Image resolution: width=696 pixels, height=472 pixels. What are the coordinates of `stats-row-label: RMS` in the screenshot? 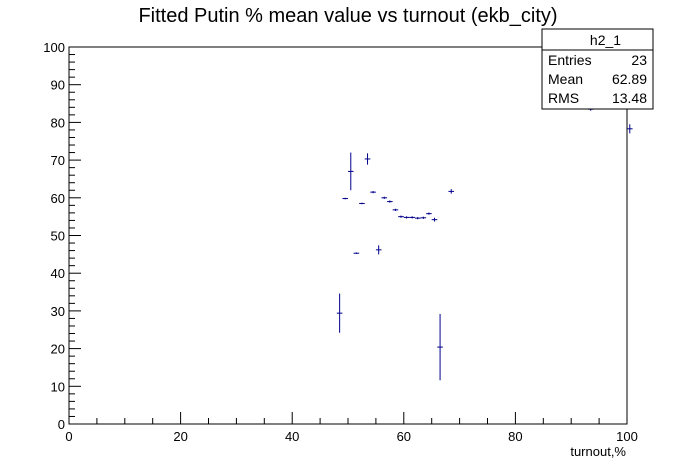 It's located at (563, 98).